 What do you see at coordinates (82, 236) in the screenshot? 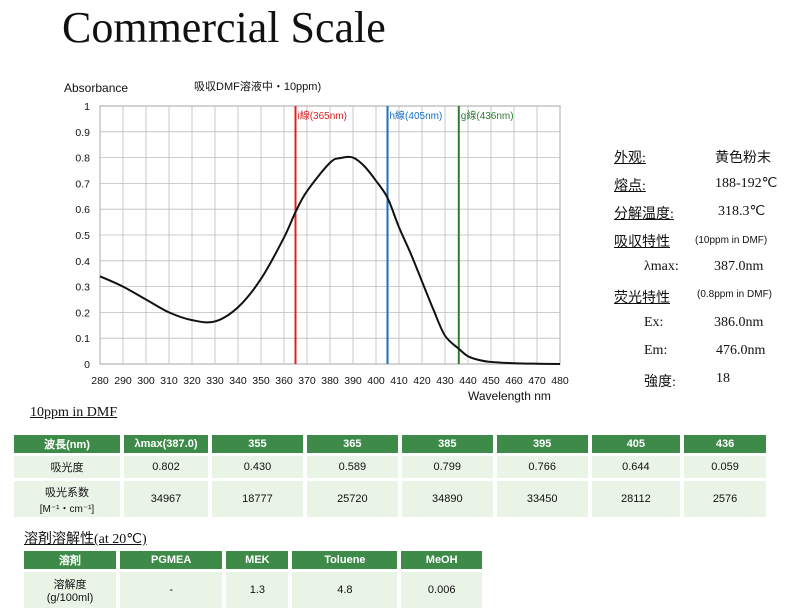
I see `y-tick-label: 0.5` at bounding box center [82, 236].